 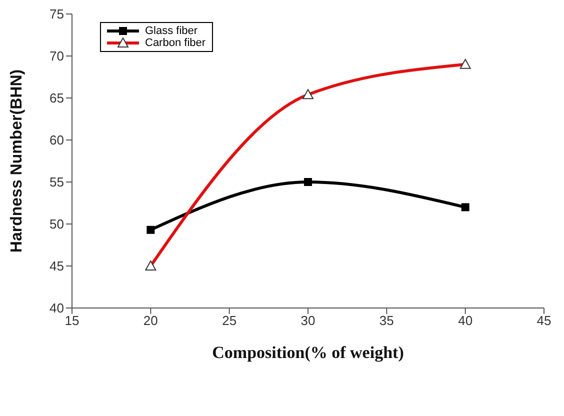 I want to click on y-tick-label: 70, so click(x=57, y=56).